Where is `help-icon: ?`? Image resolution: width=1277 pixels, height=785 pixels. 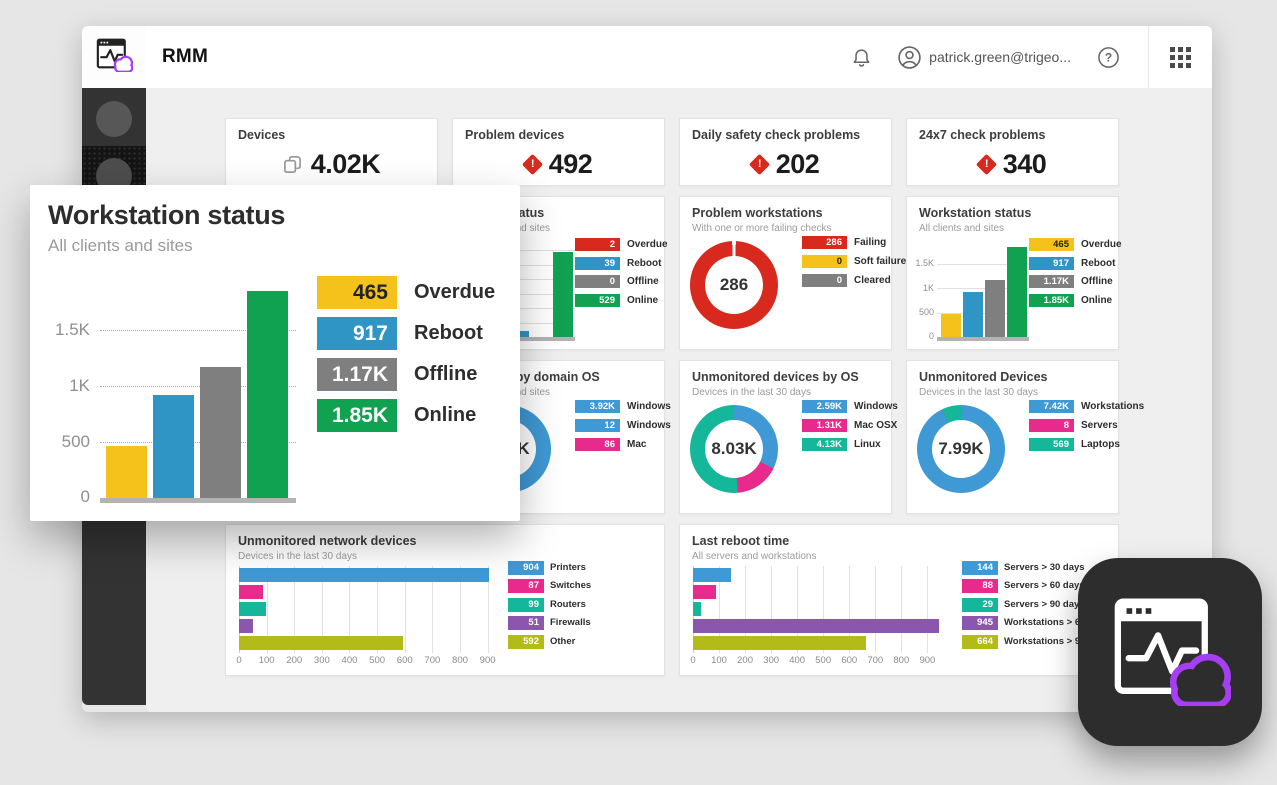 help-icon: ? is located at coordinates (1108, 57).